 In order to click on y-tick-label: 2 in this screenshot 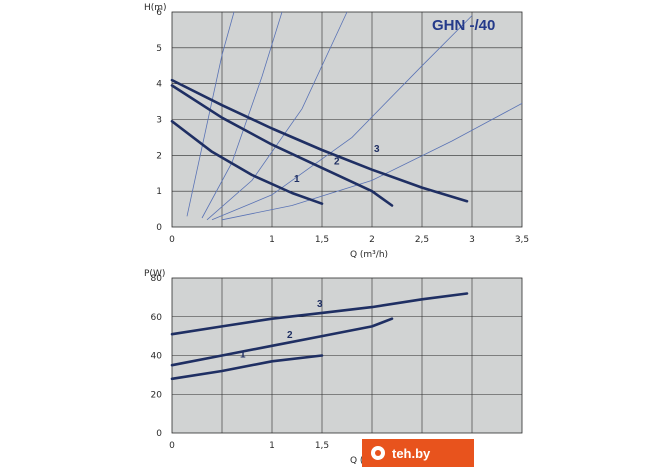, I will do `click(159, 156)`.